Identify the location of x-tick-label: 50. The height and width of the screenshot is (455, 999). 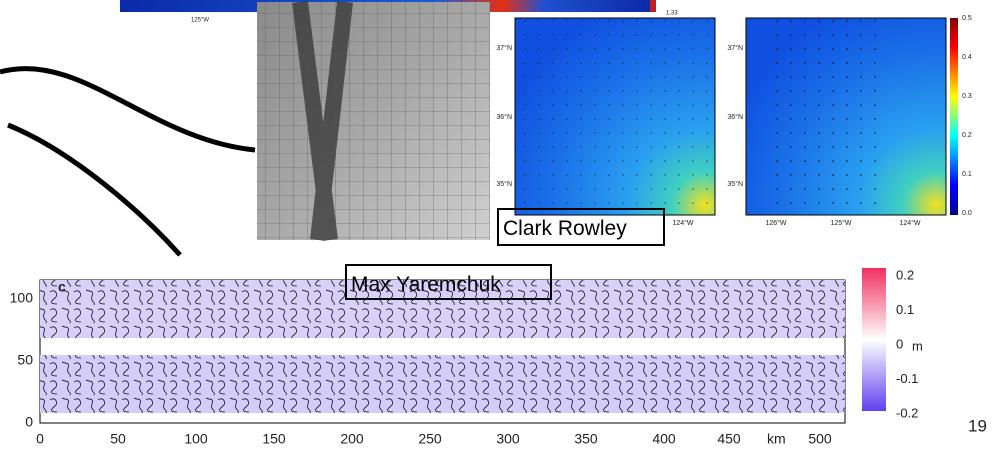
(118, 439).